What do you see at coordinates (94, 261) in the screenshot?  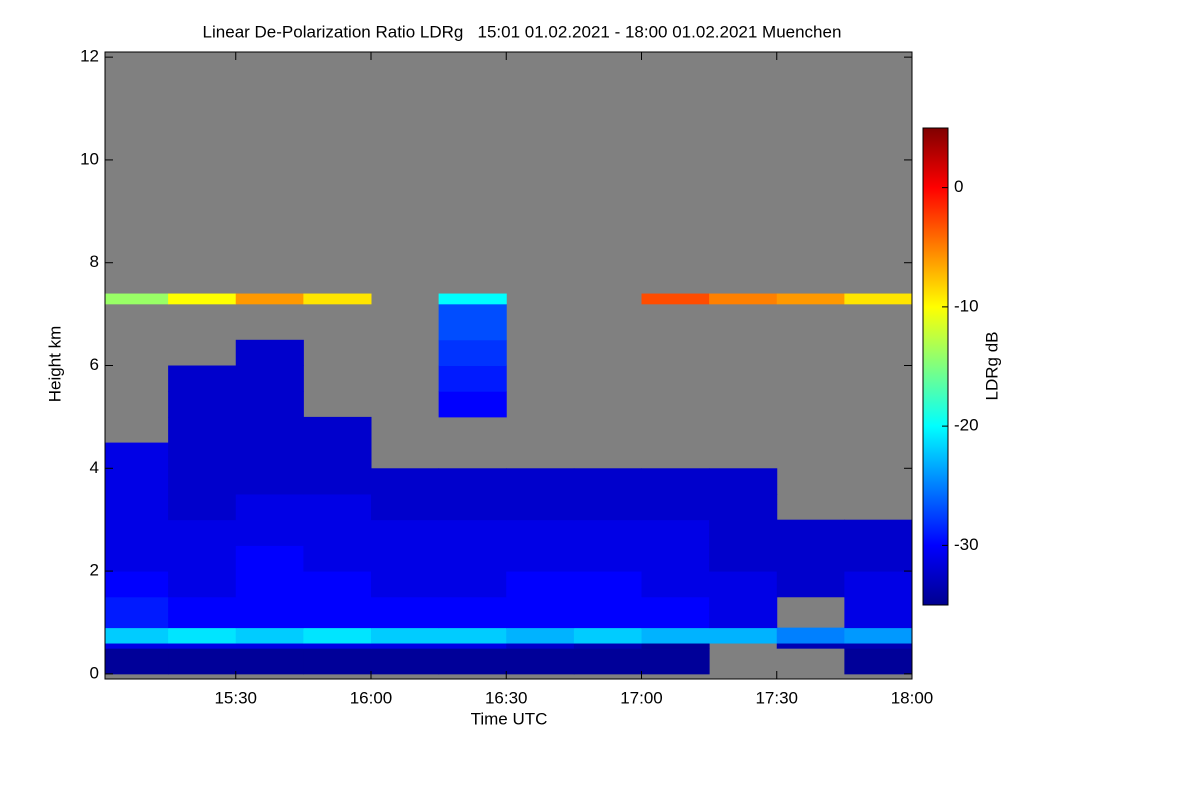 I see `y-tick-label: 8` at bounding box center [94, 261].